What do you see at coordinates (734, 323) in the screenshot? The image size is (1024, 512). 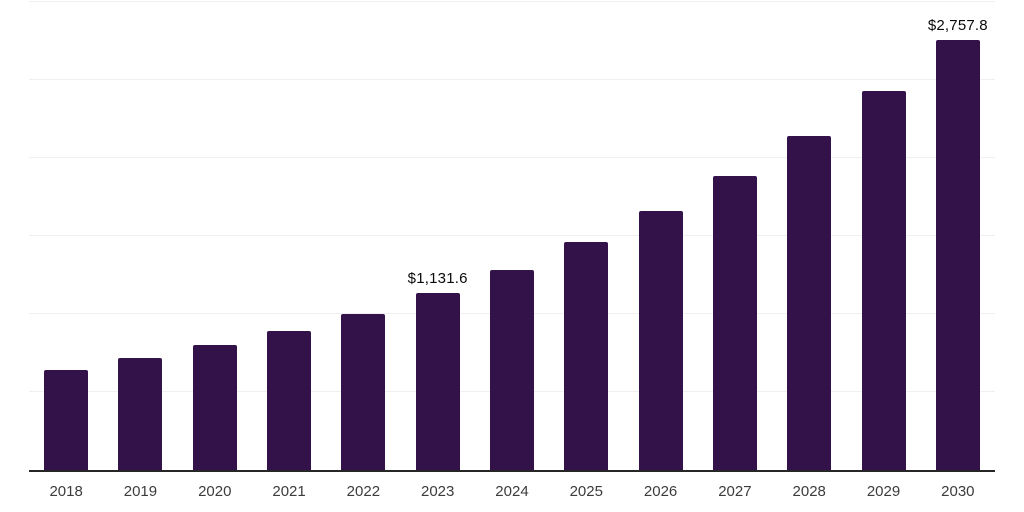 I see `bar-2027` at bounding box center [734, 323].